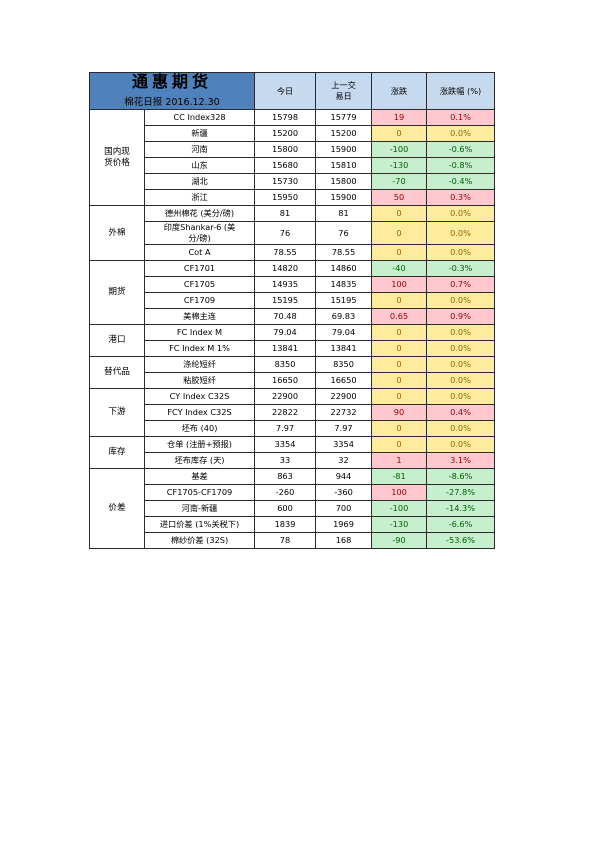 The image size is (595, 842). I want to click on previous-value-cell: 15800, so click(344, 181).